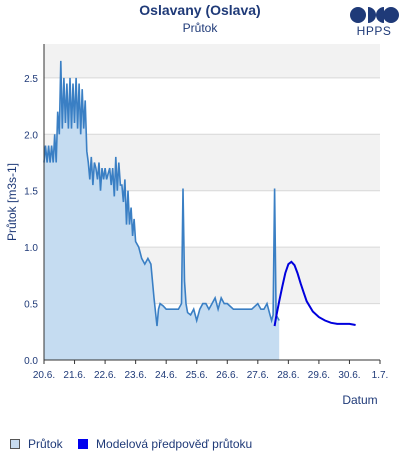 The image size is (400, 460). What do you see at coordinates (227, 375) in the screenshot?
I see `x-tick-label: 26.6.` at bounding box center [227, 375].